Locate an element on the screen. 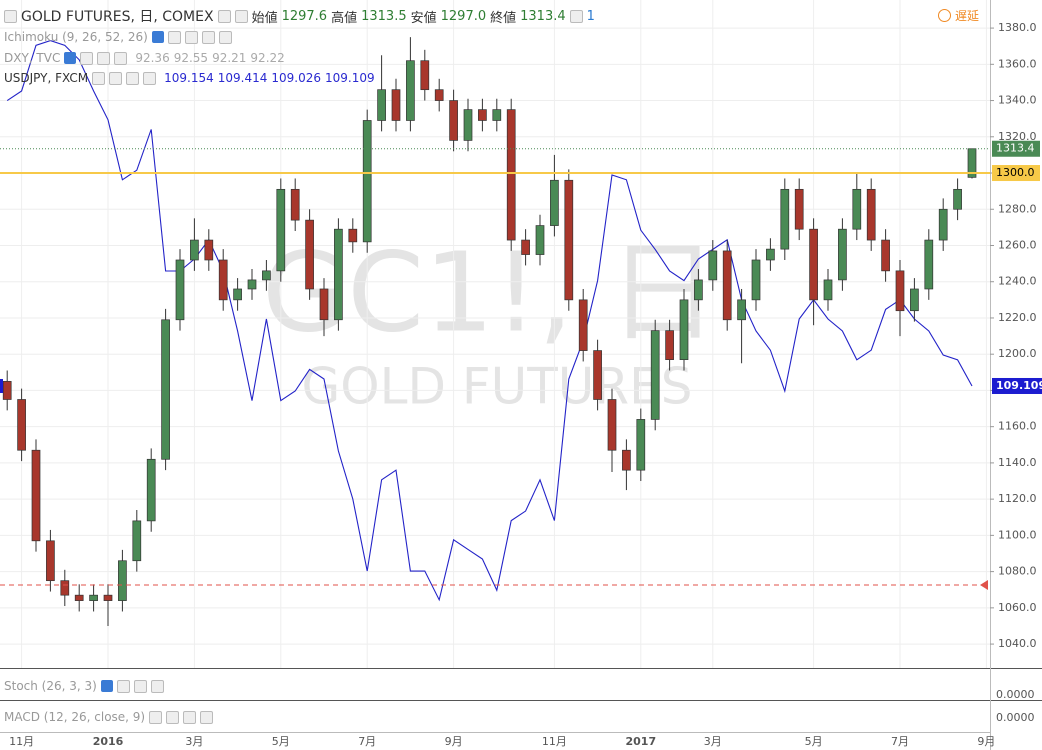 This screenshot has width=1042, height=750. watermark-symbol: GC1!, 日 is located at coordinates (490, 292).